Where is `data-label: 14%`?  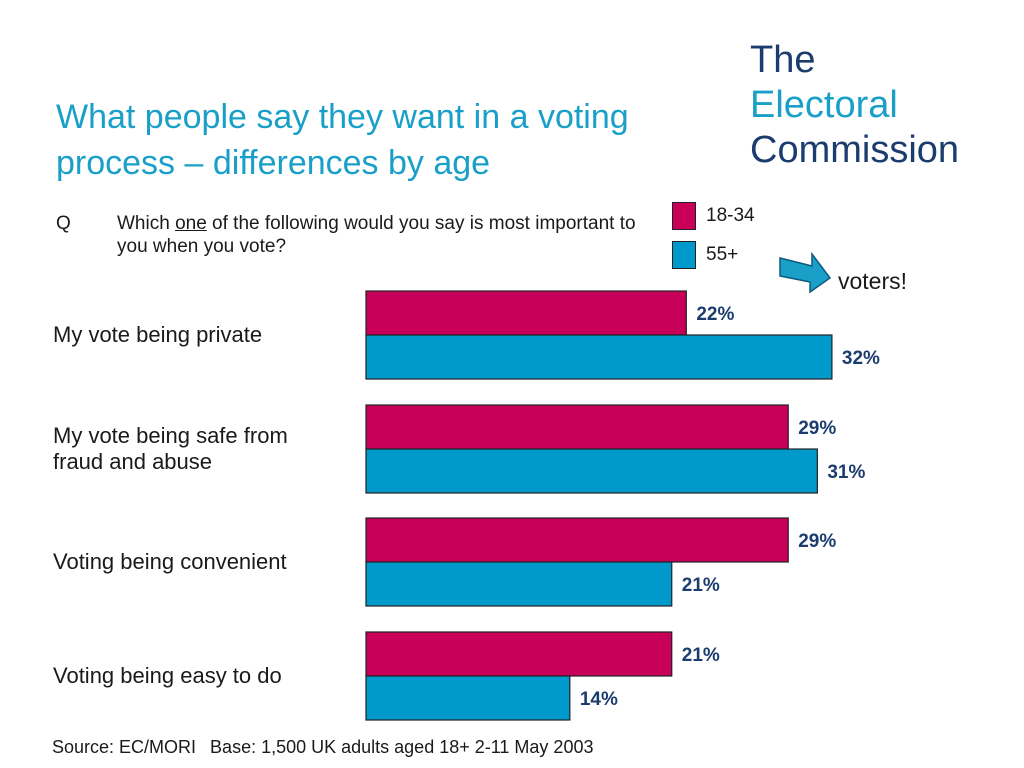 data-label: 14% is located at coordinates (599, 699).